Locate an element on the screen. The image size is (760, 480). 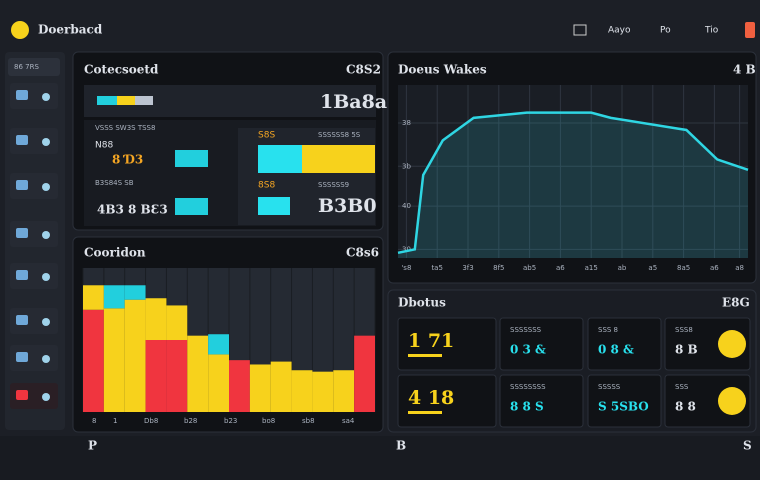
footer-text: S is located at coordinates (747, 446).